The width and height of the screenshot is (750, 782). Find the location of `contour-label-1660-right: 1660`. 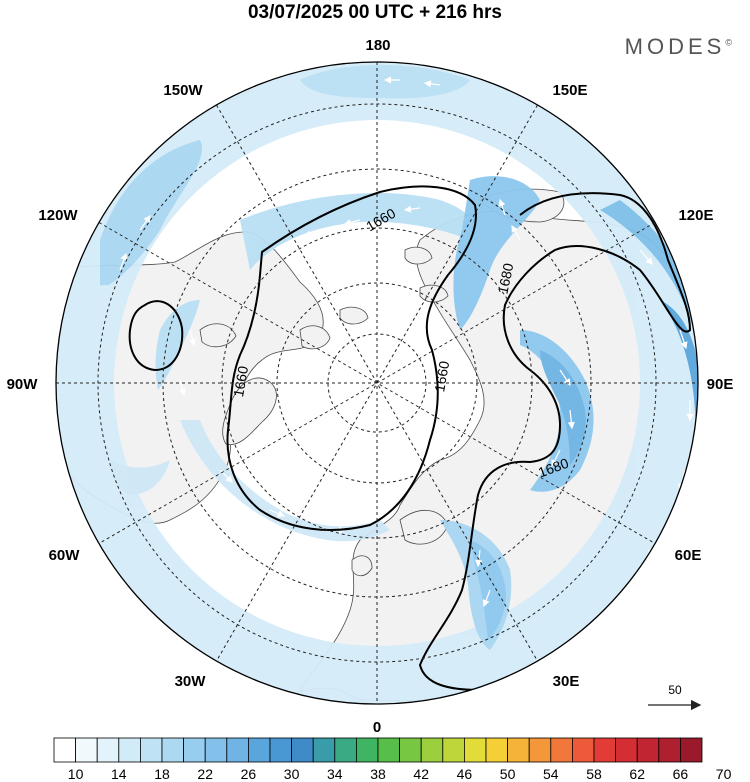

contour-label-1660-right: 1660 is located at coordinates (441, 376).